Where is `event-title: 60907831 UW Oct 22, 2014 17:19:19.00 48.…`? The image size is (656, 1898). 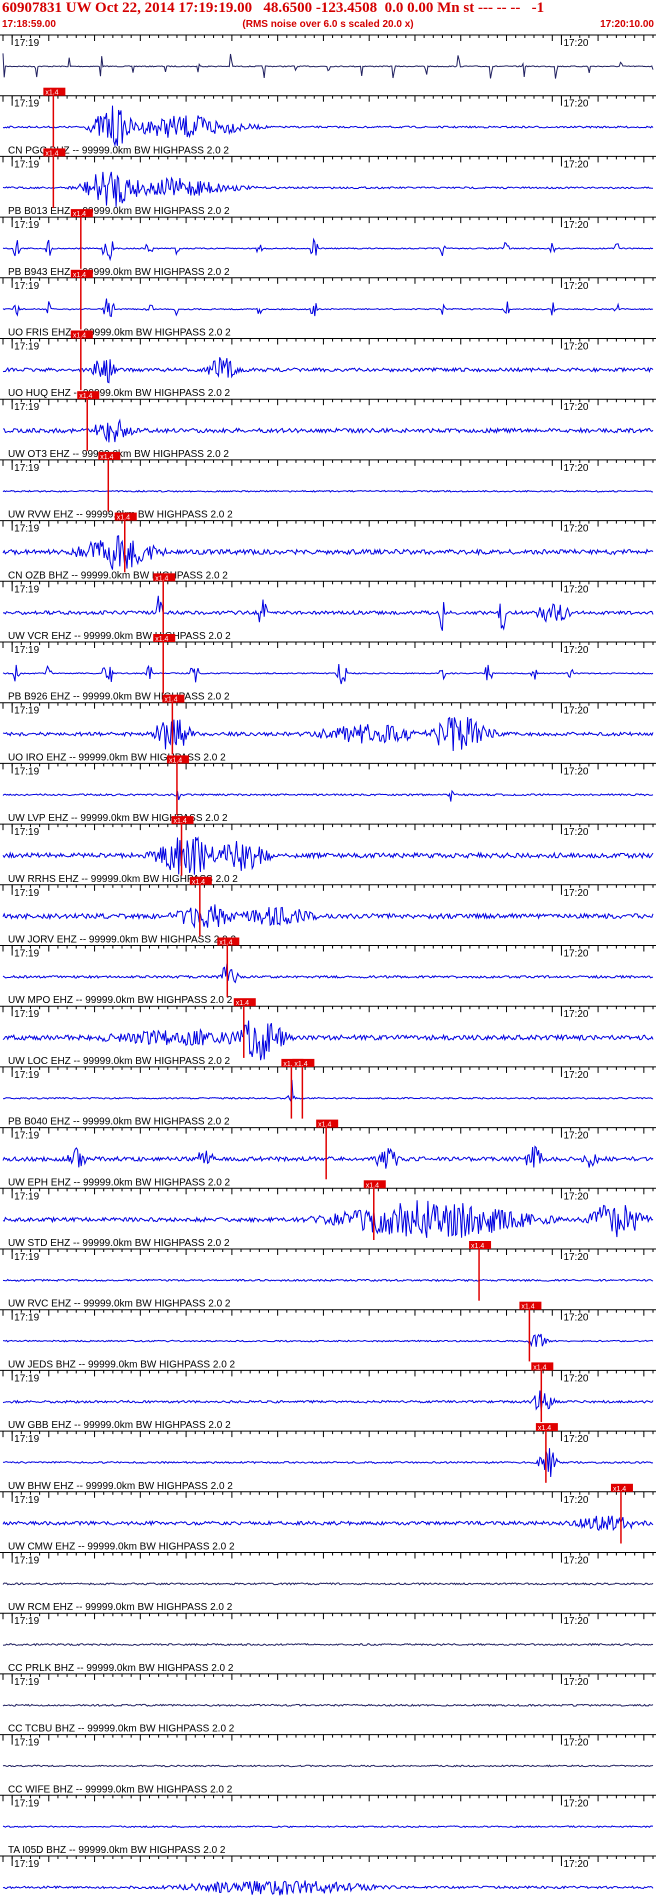 event-title: 60907831 UW Oct 22, 2014 17:19:19.00 48.… is located at coordinates (273, 8).